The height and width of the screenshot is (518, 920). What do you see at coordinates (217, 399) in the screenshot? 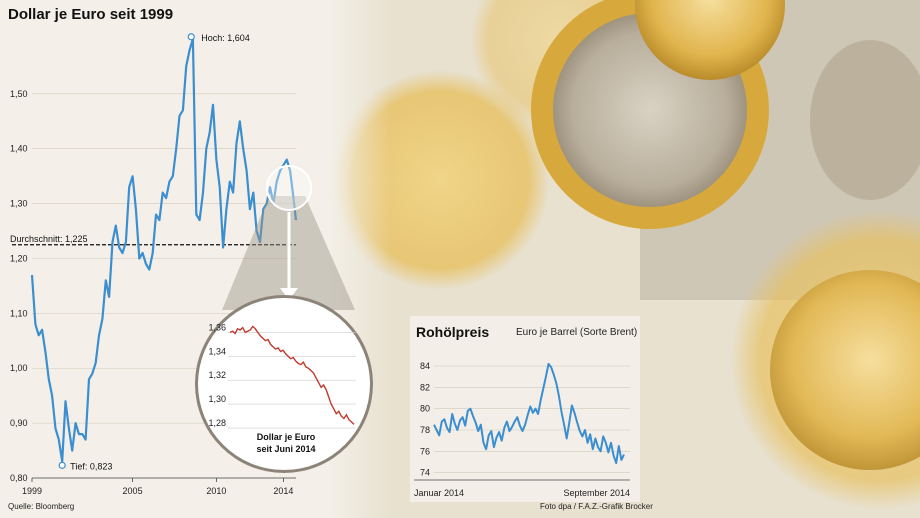
I see `inset-y-tick-label: 1,30` at bounding box center [217, 399].